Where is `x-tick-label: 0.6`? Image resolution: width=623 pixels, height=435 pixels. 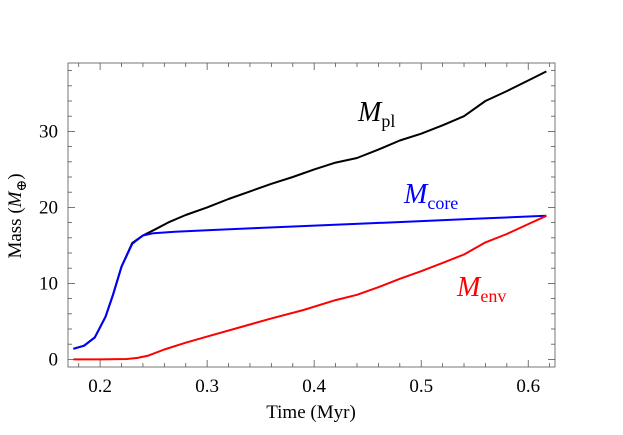 x-tick-label: 0.6 is located at coordinates (528, 386).